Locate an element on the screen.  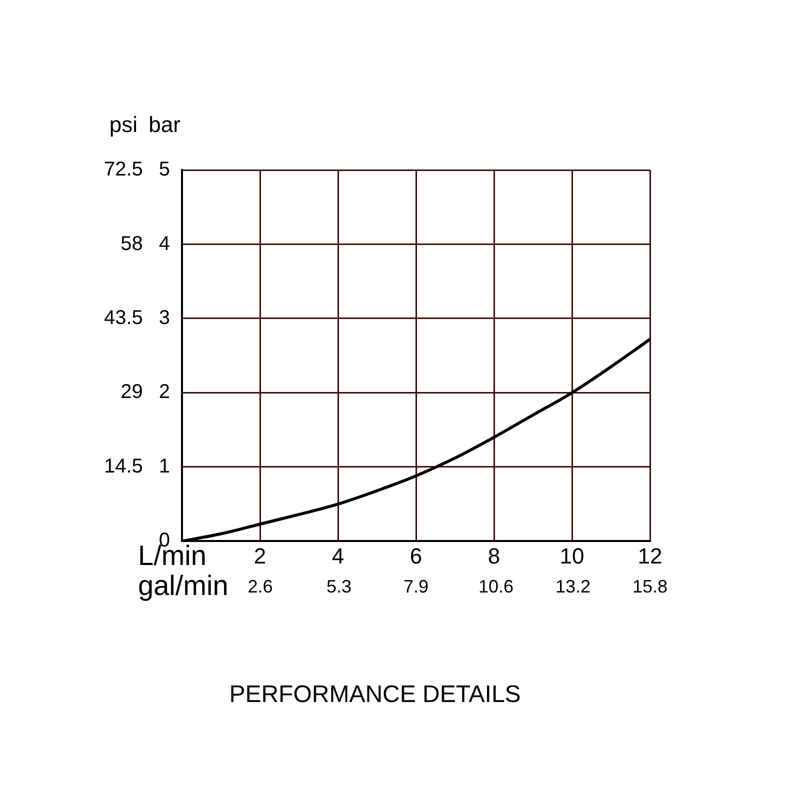
y2-axis-title: psi is located at coordinates (123, 125).